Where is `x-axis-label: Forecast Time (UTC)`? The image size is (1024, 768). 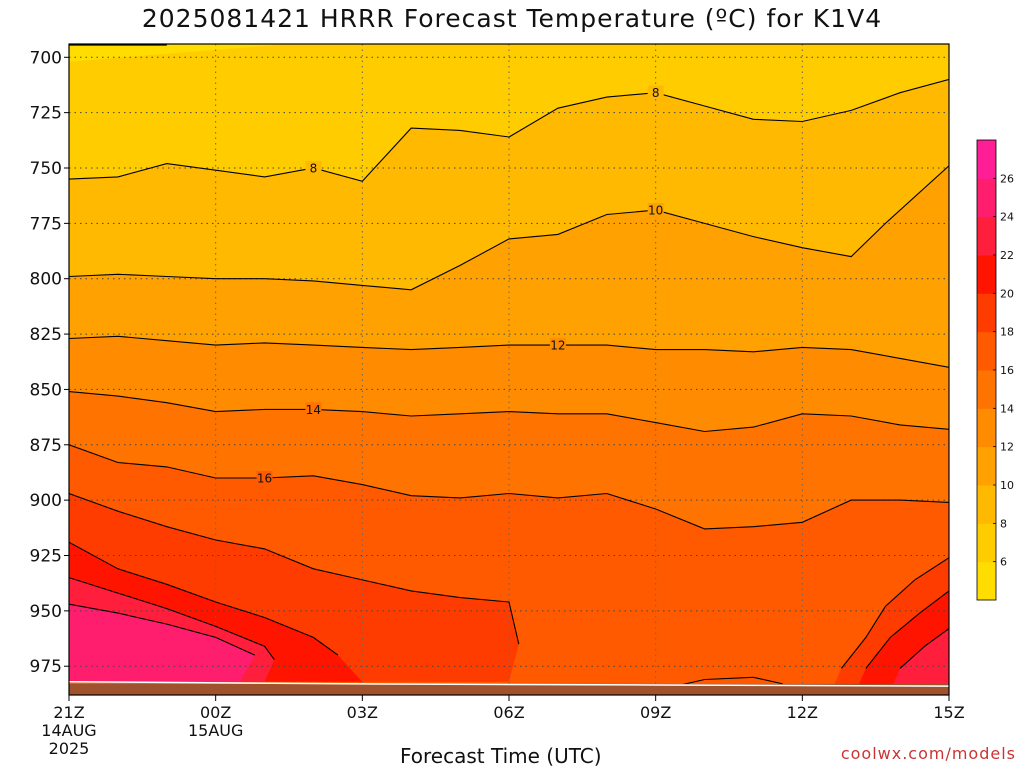
x-axis-label: Forecast Time (UTC) is located at coordinates (501, 756).